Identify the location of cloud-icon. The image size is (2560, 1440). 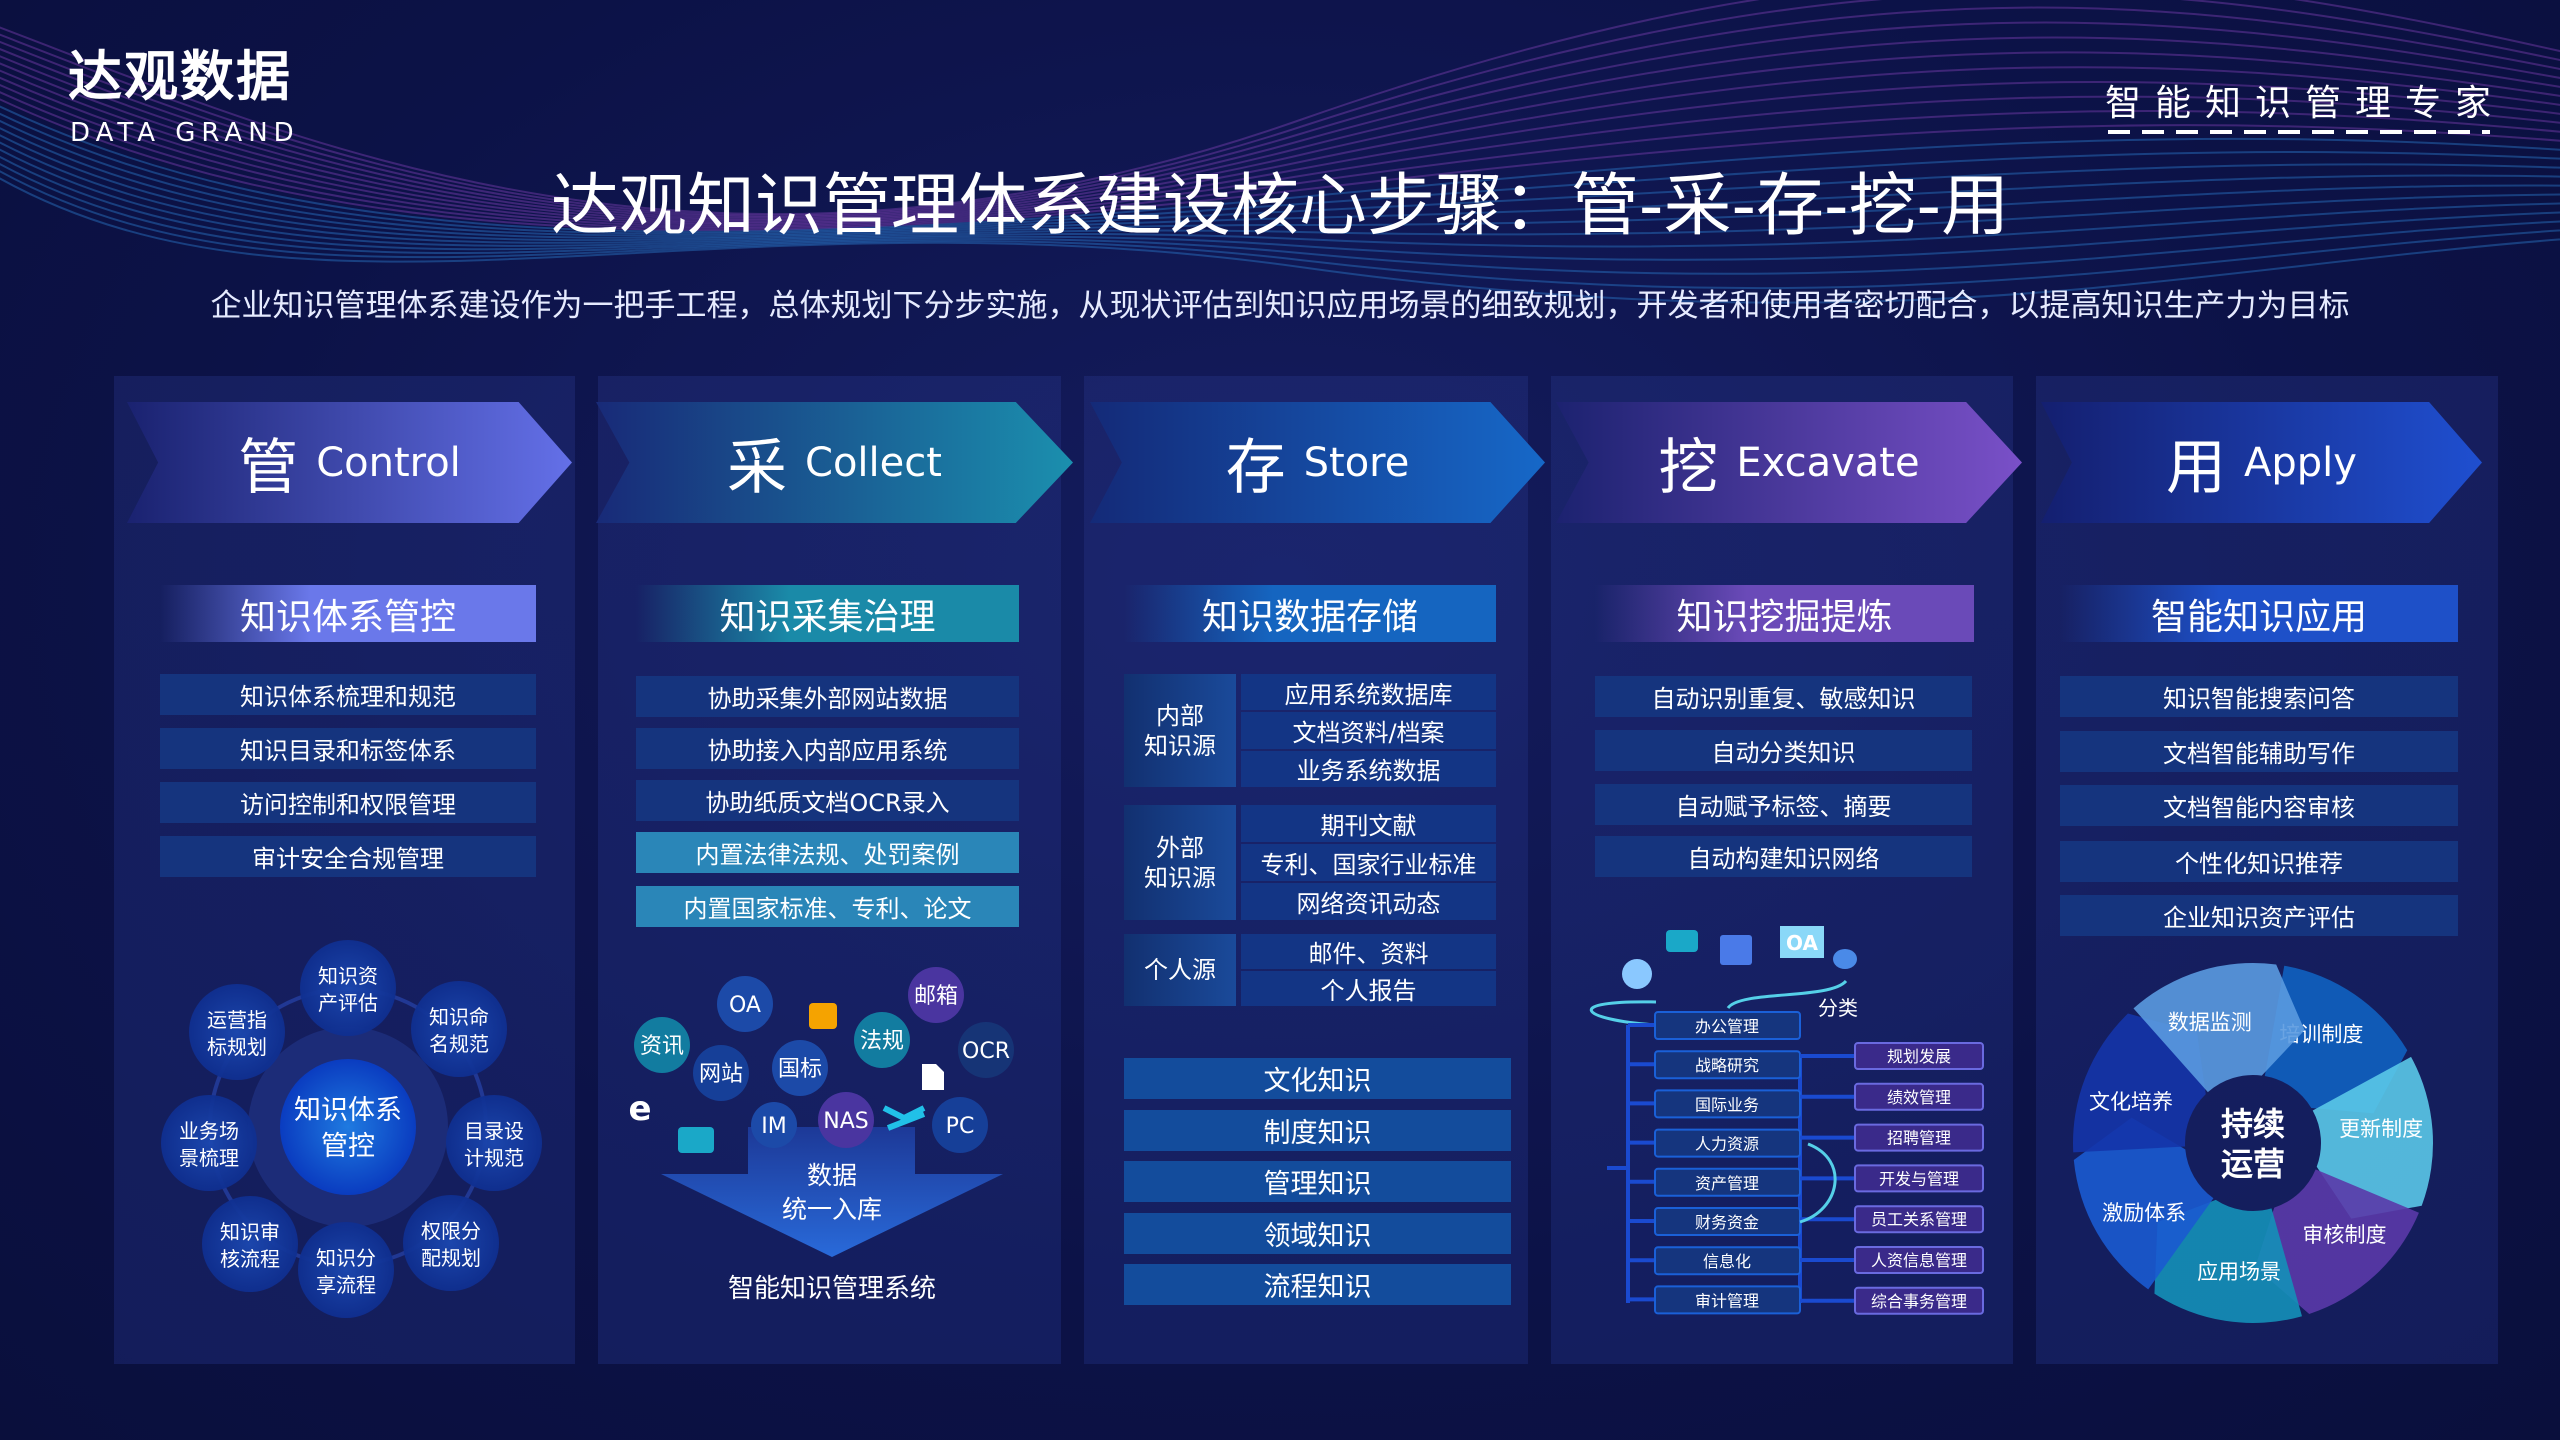
(1845, 959).